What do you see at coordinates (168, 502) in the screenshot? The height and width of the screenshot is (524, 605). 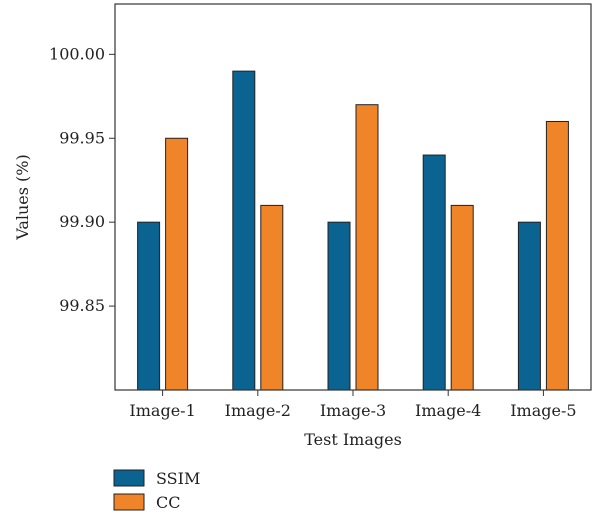 I see `legend-label-cc: CC` at bounding box center [168, 502].